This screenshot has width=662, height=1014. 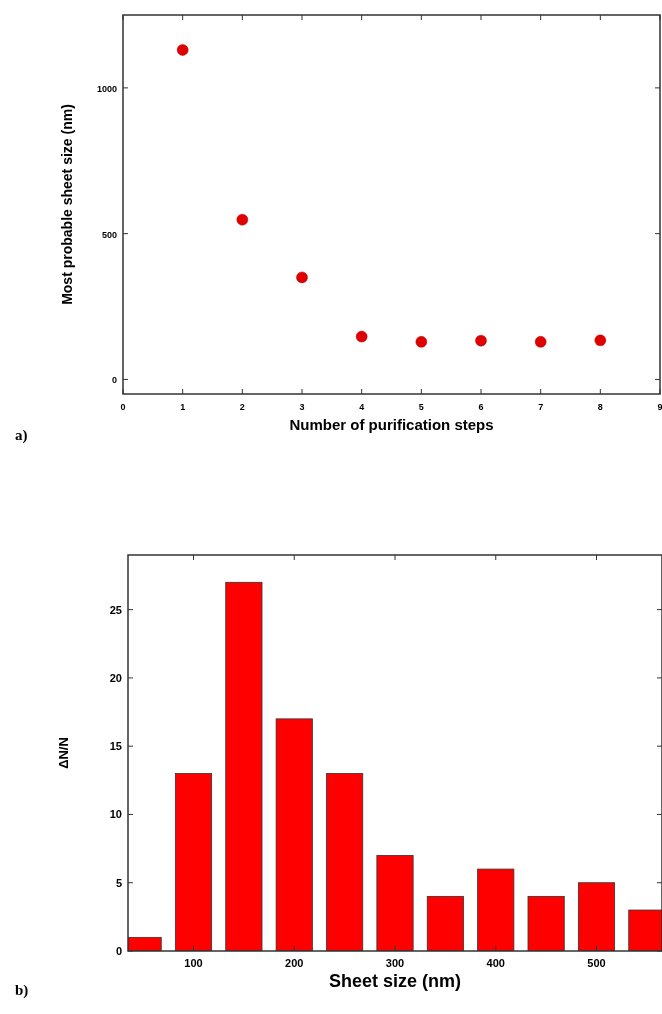 What do you see at coordinates (659, 407) in the screenshot?
I see `x-tick-label: 9` at bounding box center [659, 407].